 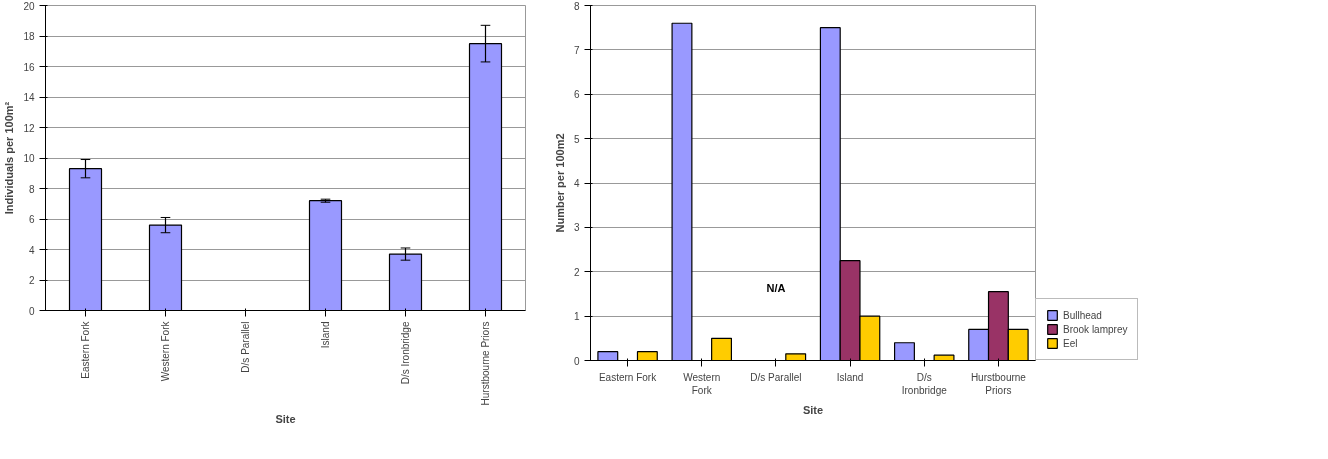 I want to click on y-tick-label: 14, so click(x=29, y=97).